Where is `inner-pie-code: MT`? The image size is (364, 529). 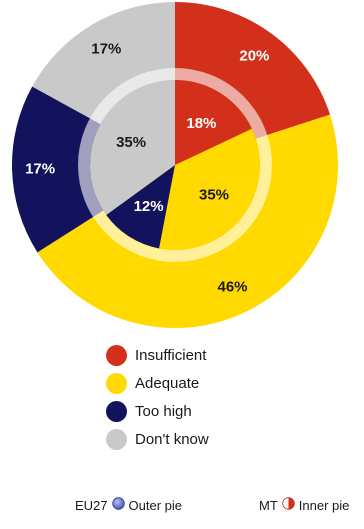 inner-pie-code: MT is located at coordinates (268, 505).